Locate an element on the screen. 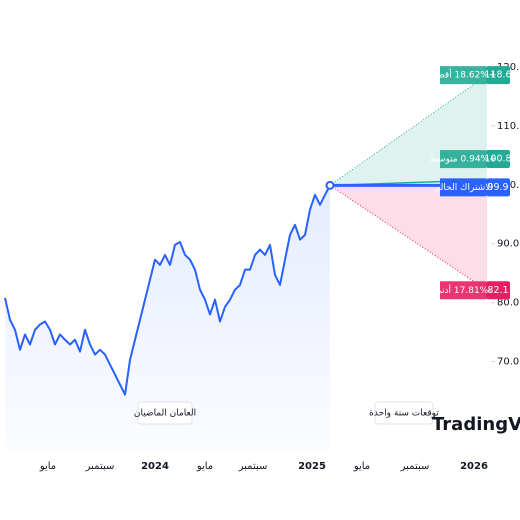 This screenshot has height=520, width=520. forecast-label-box is located at coordinates (404, 413).